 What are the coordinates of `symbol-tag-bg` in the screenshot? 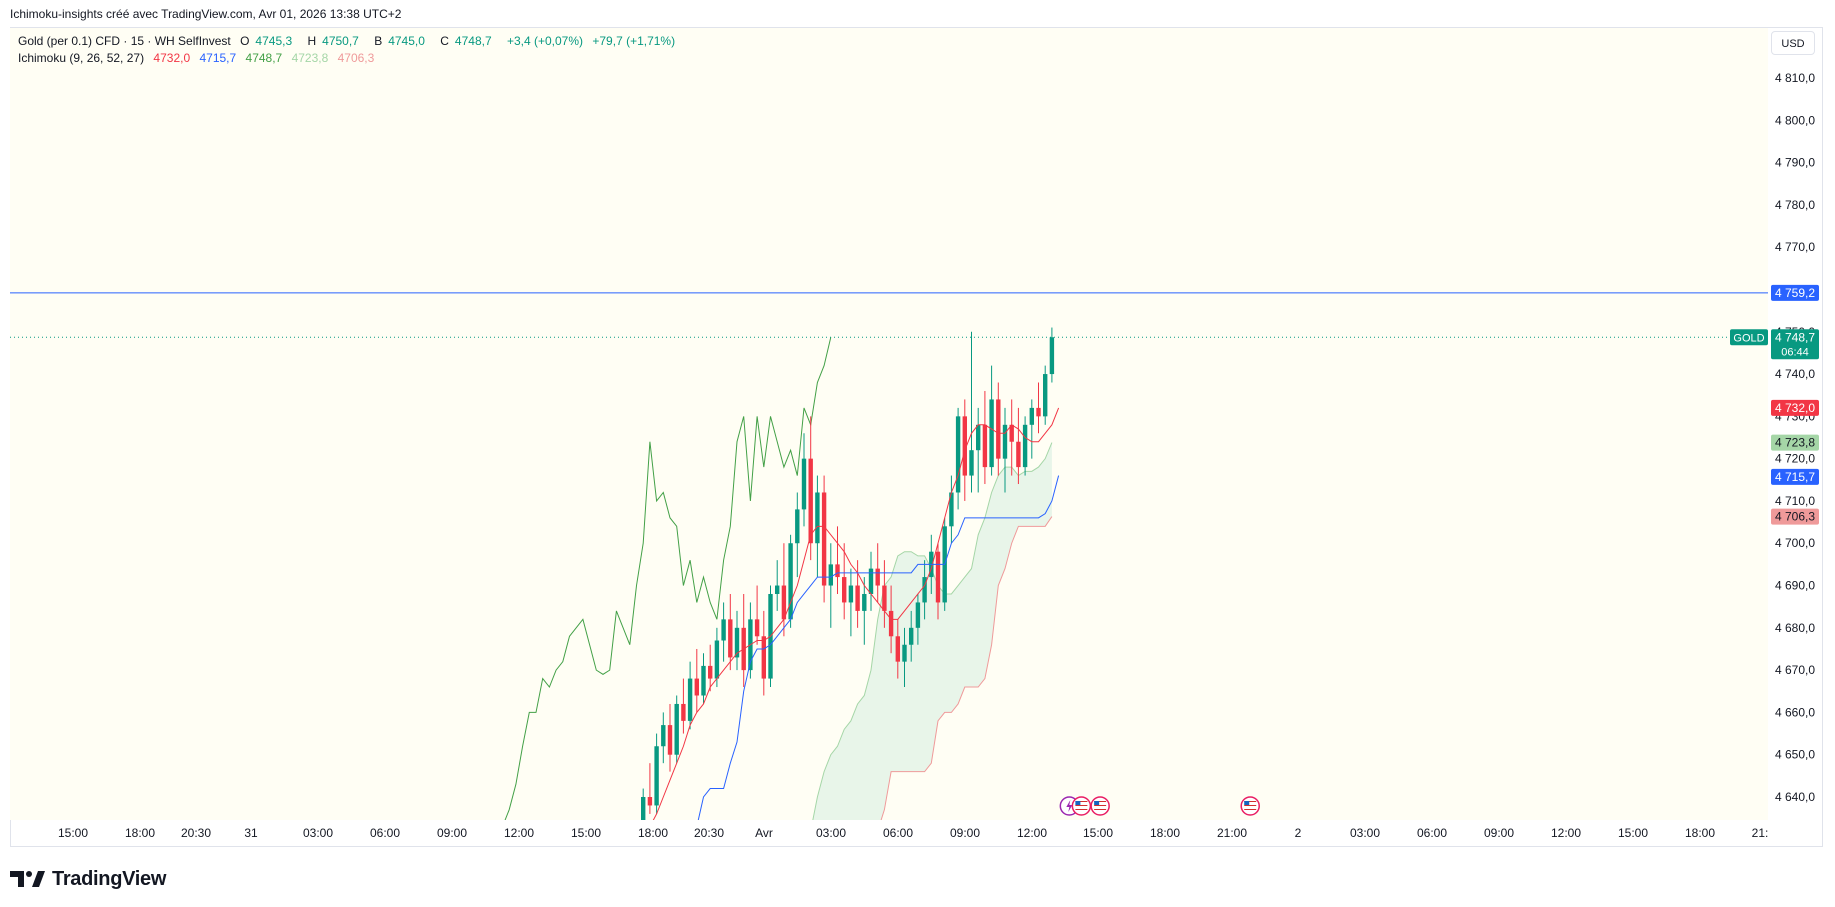 It's located at (1749, 337).